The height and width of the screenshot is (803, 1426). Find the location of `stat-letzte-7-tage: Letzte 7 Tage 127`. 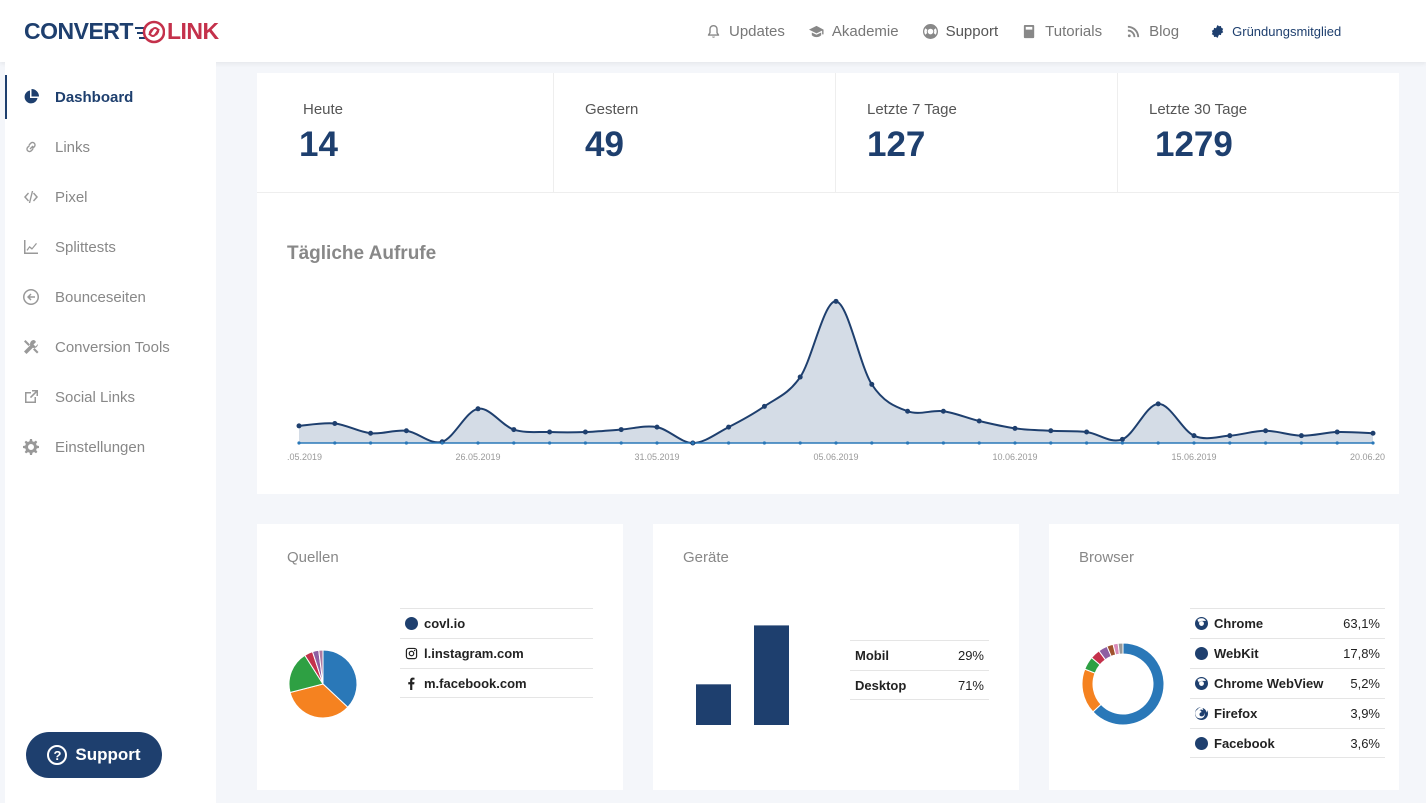

stat-letzte-7-tage: Letzte 7 Tage 127 is located at coordinates (977, 133).